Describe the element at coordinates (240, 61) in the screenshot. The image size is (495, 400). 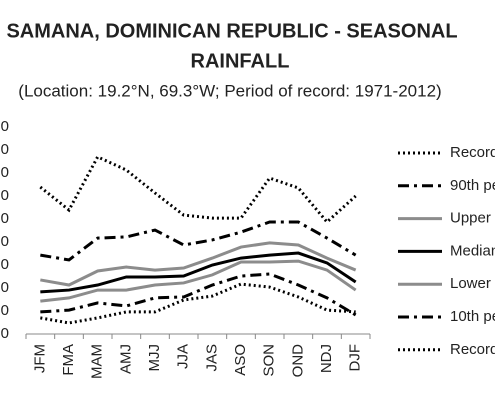
I see `chart-title-line2: RAINFALL` at that location.